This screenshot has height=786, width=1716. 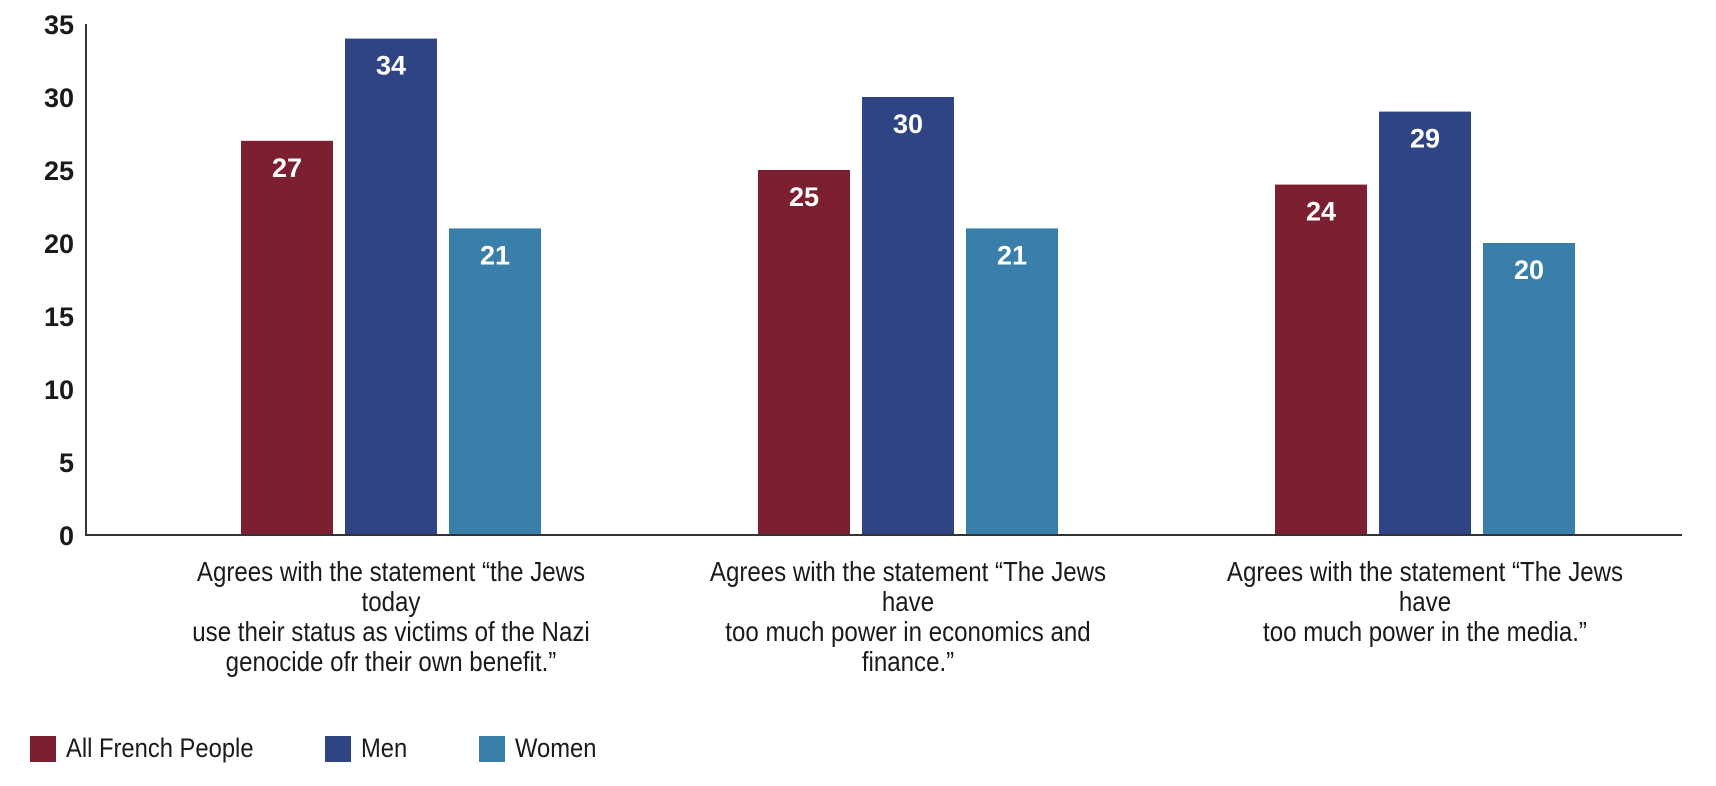 What do you see at coordinates (59, 244) in the screenshot?
I see `y-tick-label: 20` at bounding box center [59, 244].